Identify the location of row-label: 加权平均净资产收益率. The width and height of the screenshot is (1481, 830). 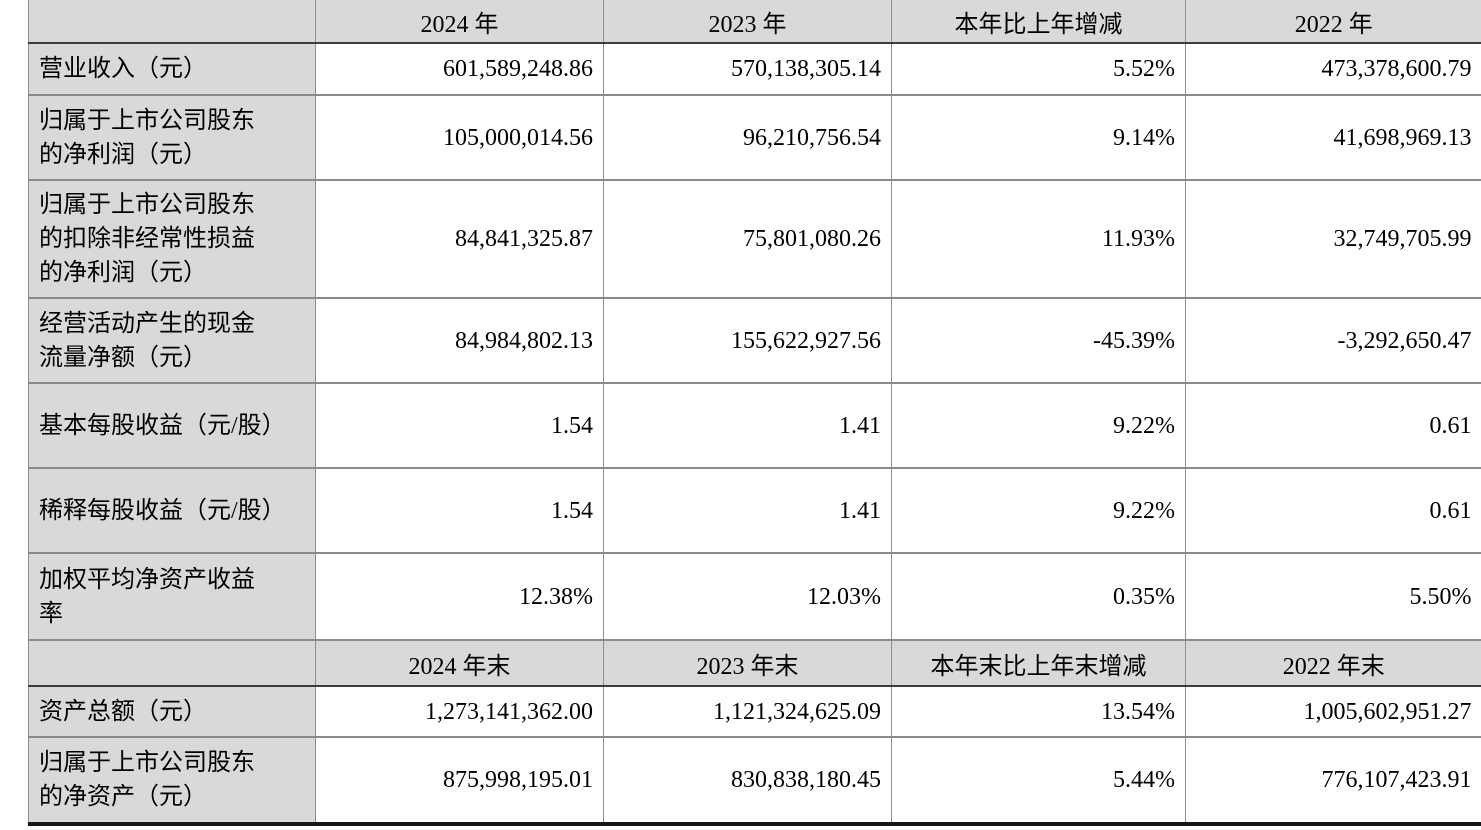
(172, 596).